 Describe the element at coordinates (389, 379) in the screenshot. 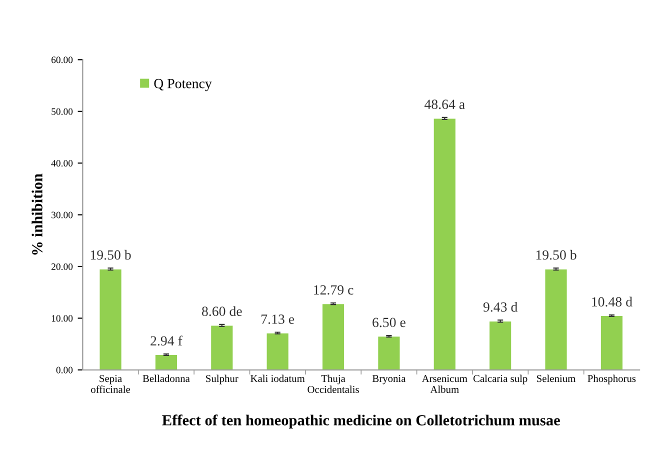

I see `x-tick-label: Bryonia` at that location.